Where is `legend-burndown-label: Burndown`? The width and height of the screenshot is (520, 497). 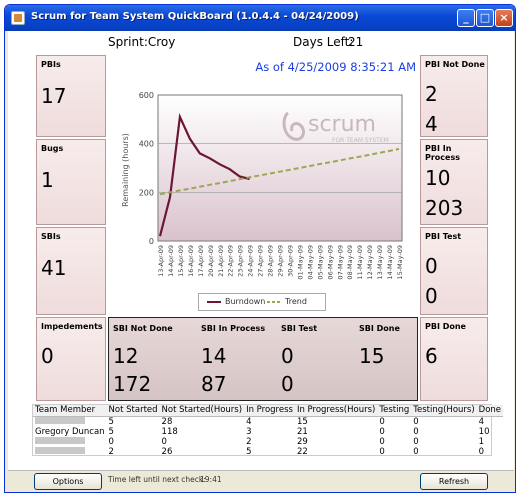 legend-burndown-label: Burndown is located at coordinates (245, 301).